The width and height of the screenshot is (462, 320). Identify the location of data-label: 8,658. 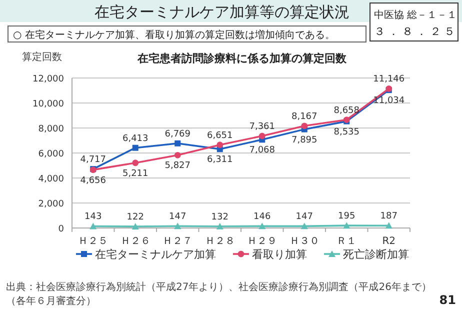
(347, 111).